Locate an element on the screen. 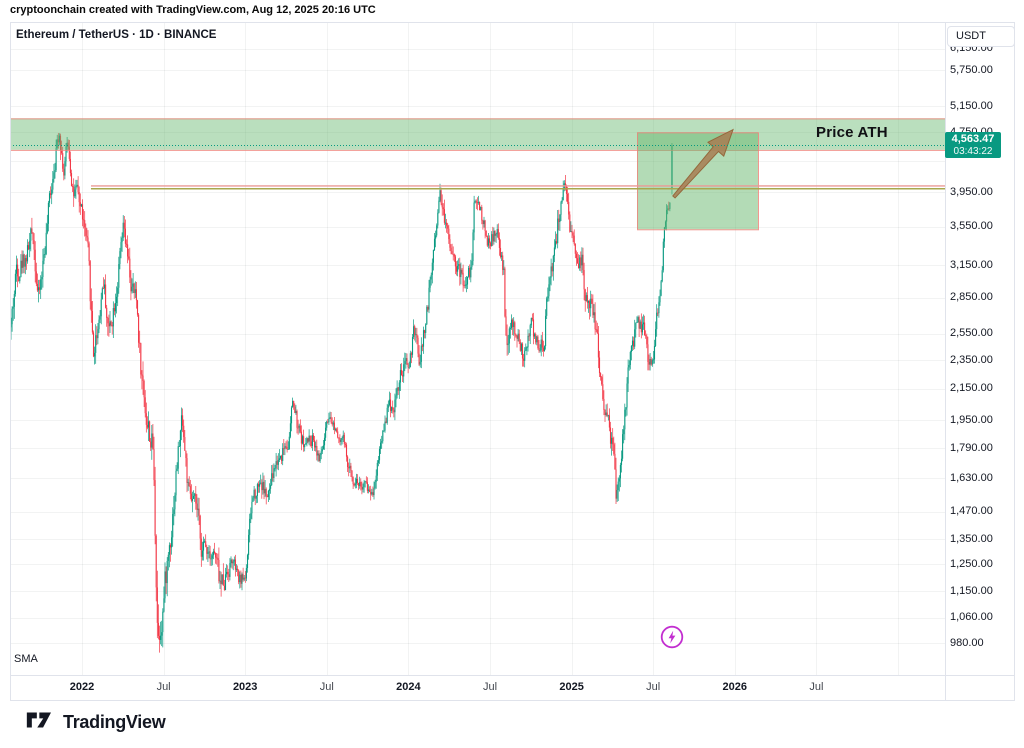 The image size is (1024, 748). time-tick-label: 2026 is located at coordinates (735, 687).